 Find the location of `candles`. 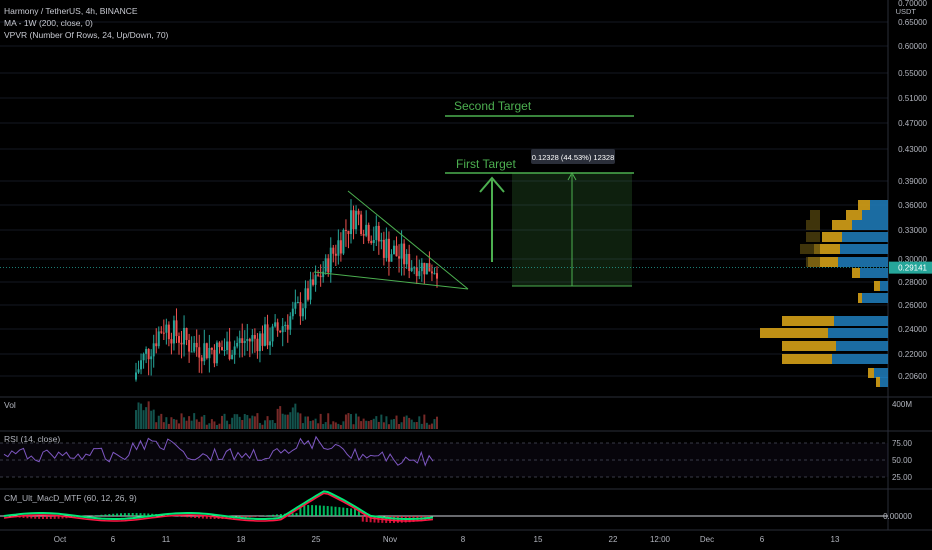

candles is located at coordinates (286, 290).